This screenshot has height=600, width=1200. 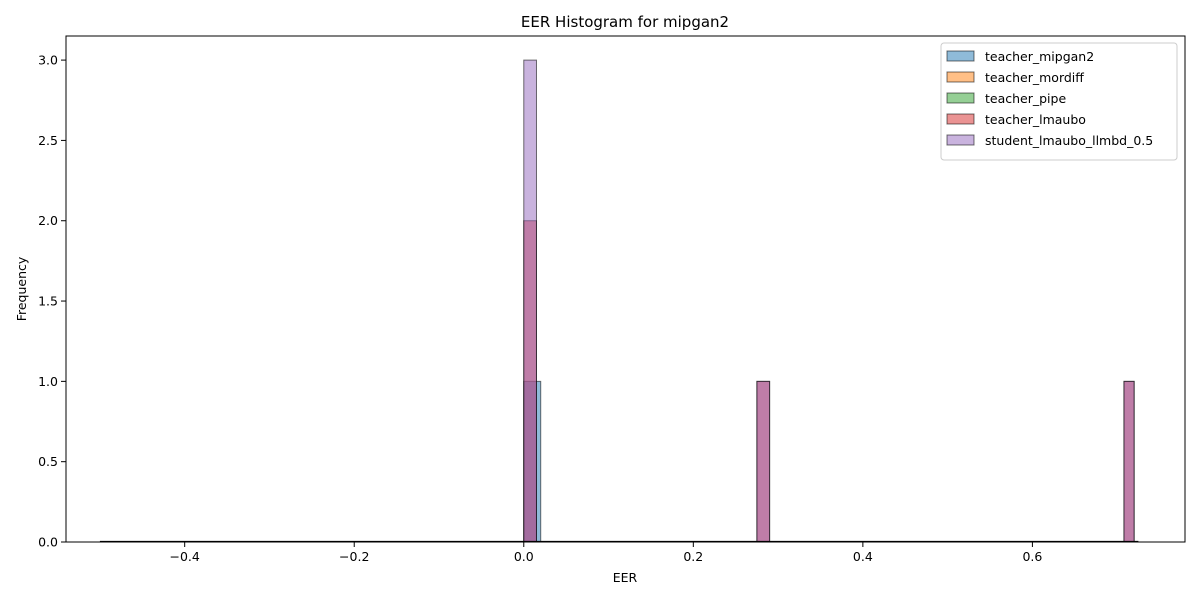 I want to click on legend-box, so click(x=1059, y=101).